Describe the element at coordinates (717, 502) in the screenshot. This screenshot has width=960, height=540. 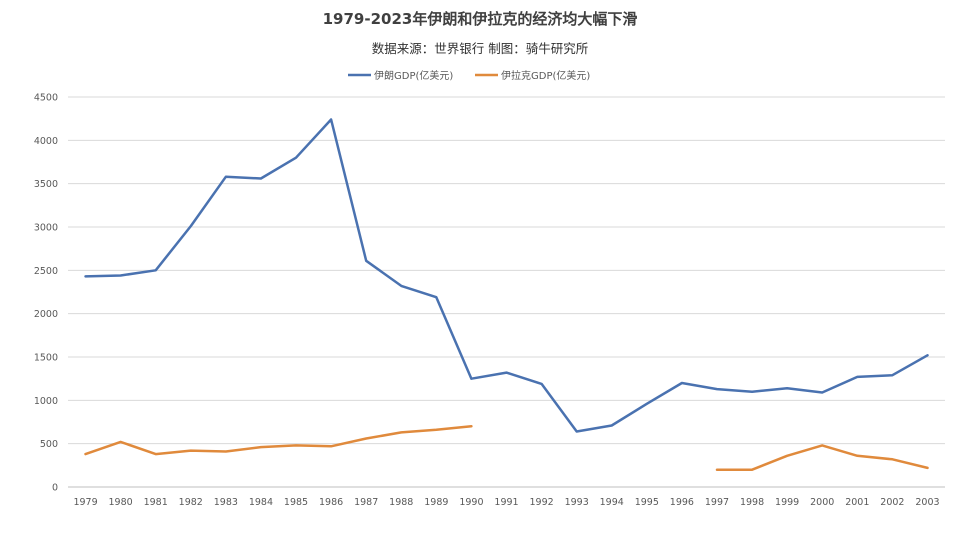
I see `x-tick-label: 1997` at that location.